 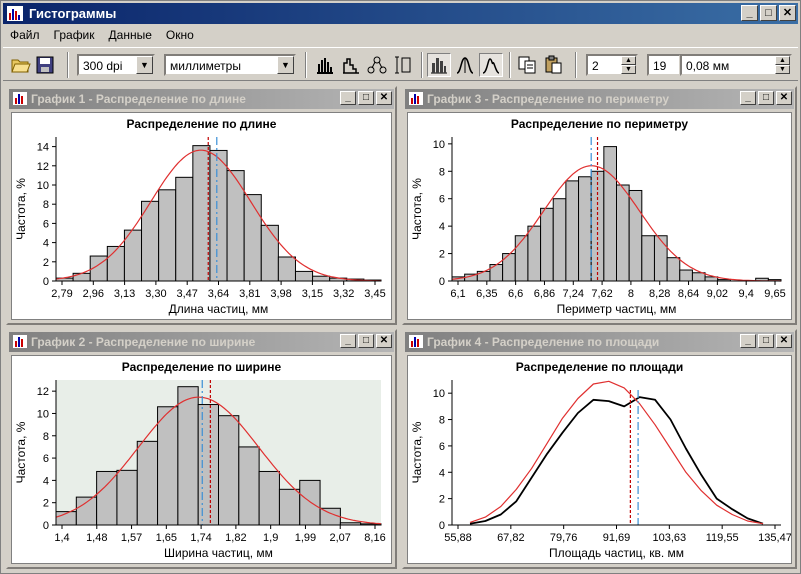 What do you see at coordinates (351, 65) in the screenshot?
I see `histogram-step-icon` at bounding box center [351, 65].